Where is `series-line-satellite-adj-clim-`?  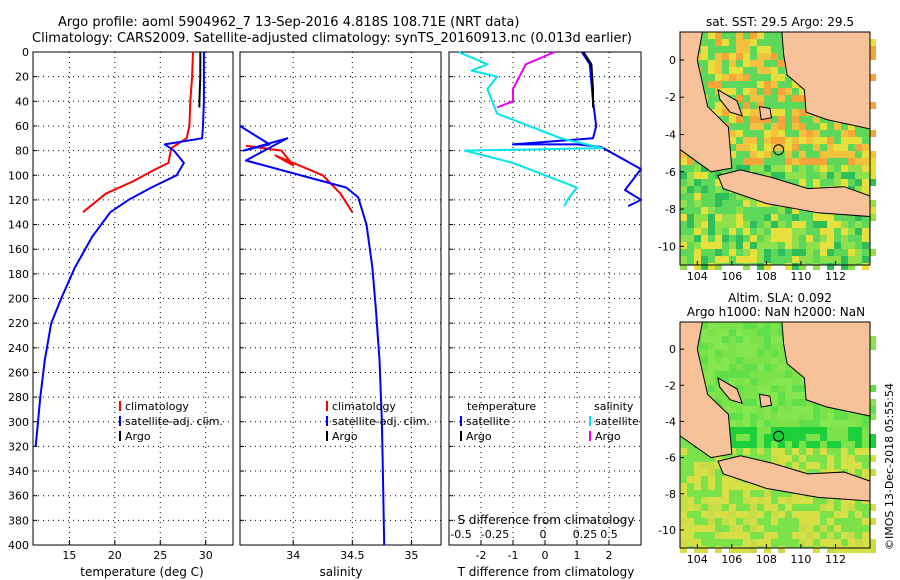 series-line-satellite-adj-clim- is located at coordinates (312, 335).